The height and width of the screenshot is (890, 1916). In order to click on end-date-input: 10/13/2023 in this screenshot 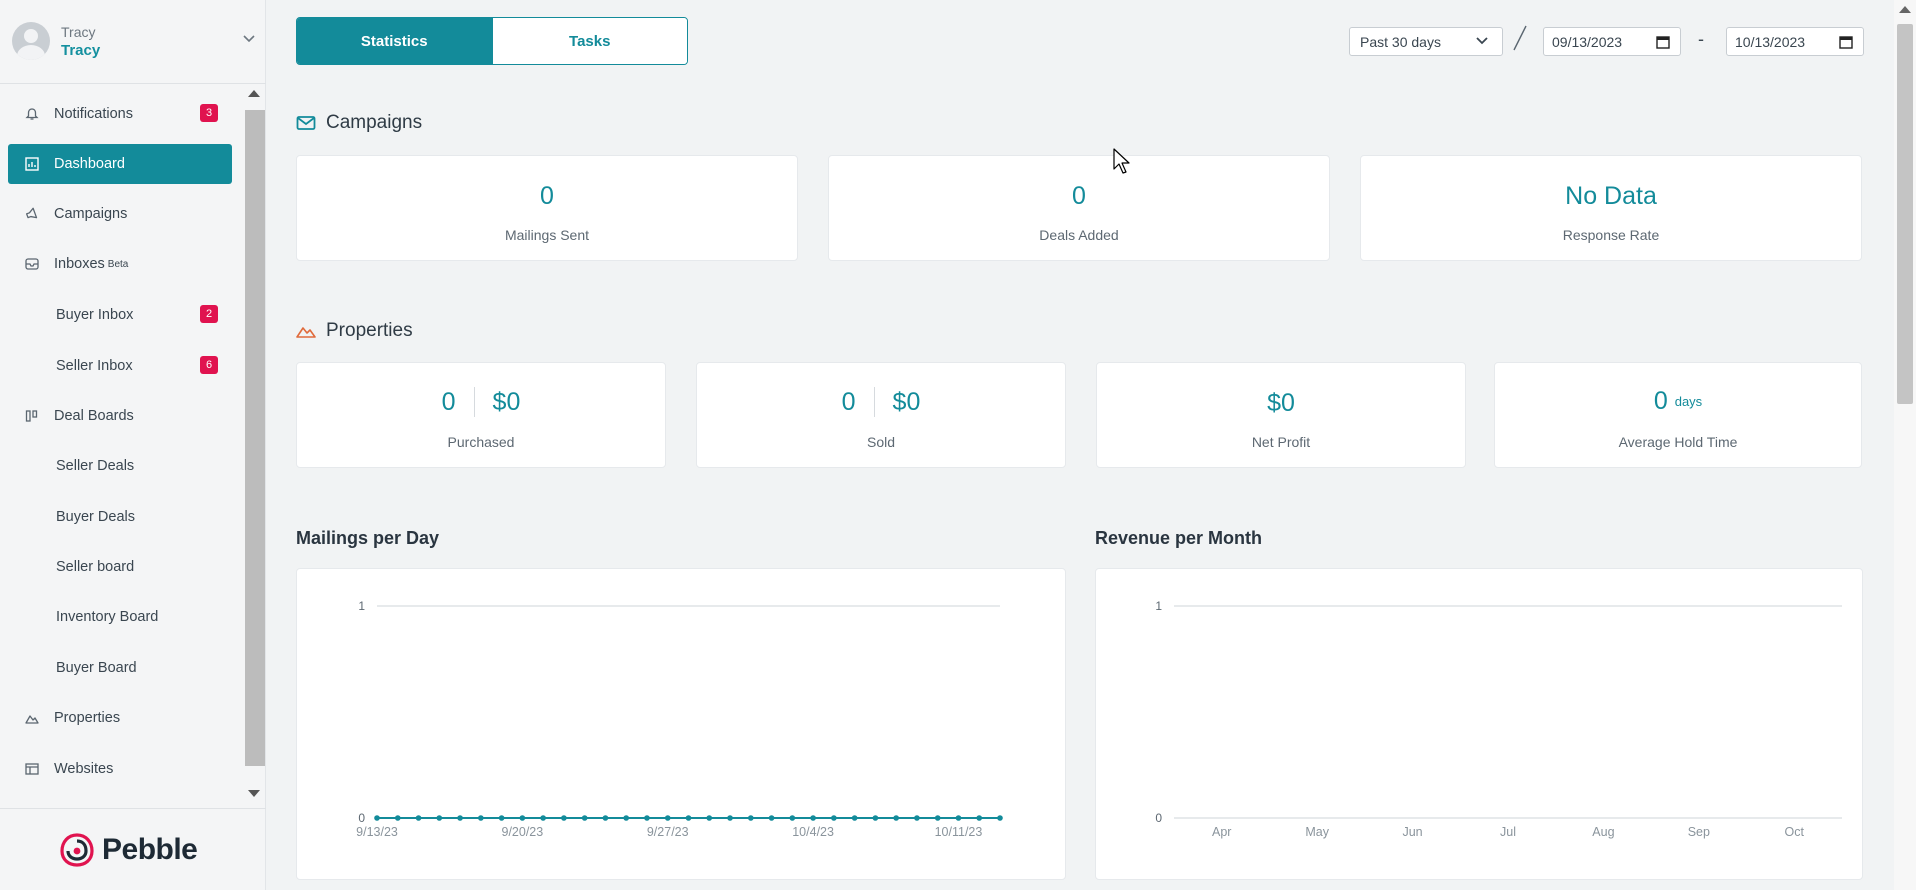, I will do `click(1795, 41)`.